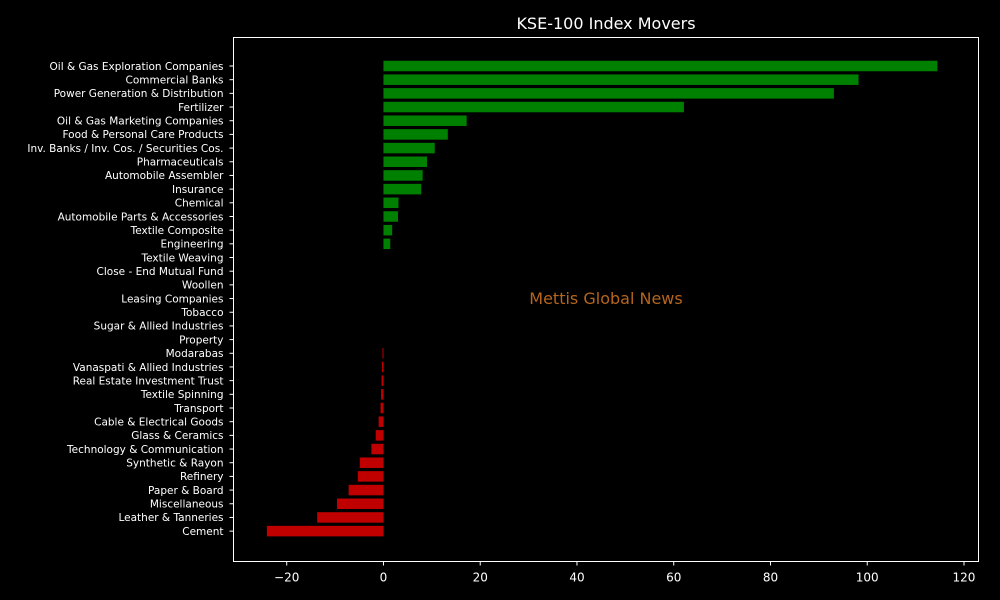 The image size is (1000, 600). I want to click on category-label: Engineering, so click(192, 245).